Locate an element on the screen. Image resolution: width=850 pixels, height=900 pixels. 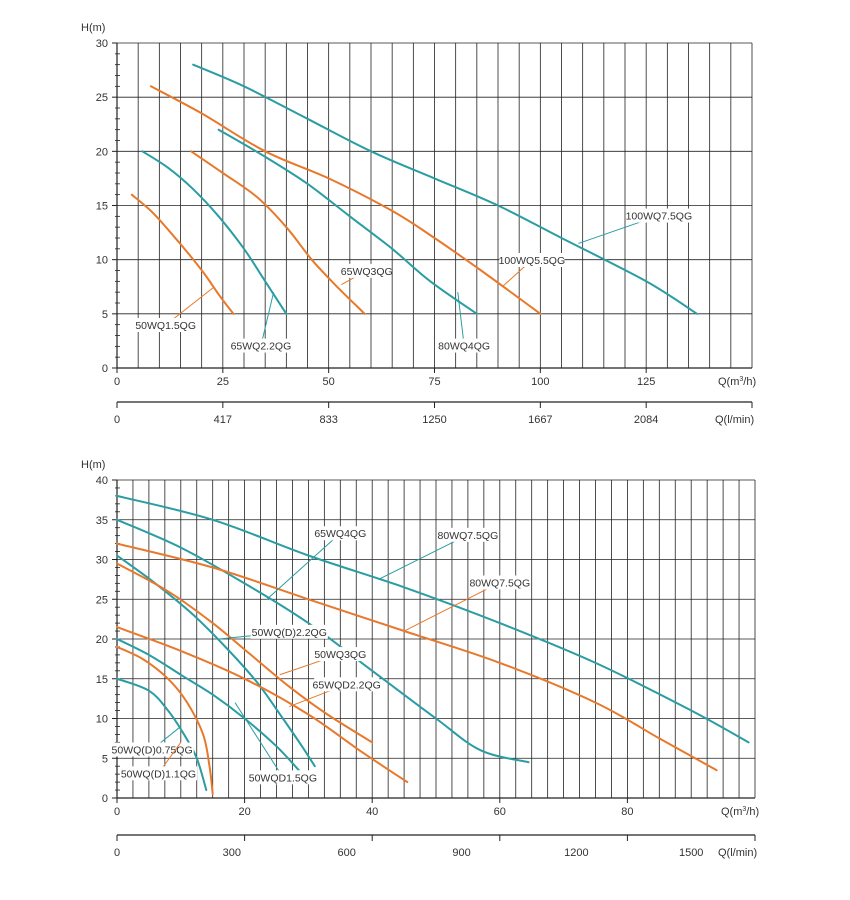
series-label: 65WQ2.2QG is located at coordinates (261, 347).